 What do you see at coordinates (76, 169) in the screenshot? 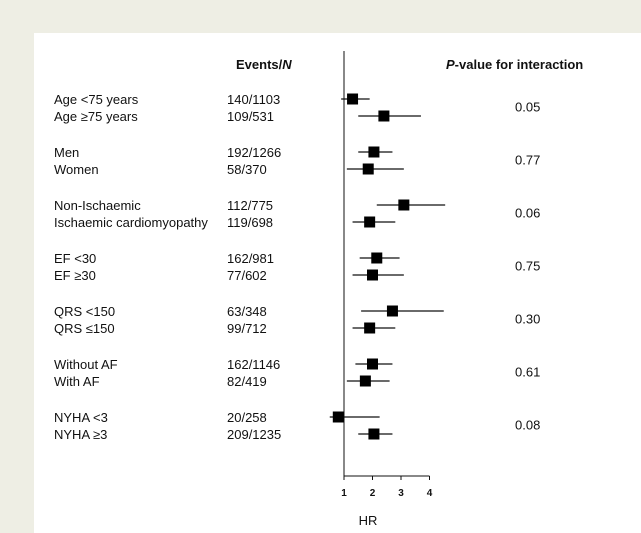
I see `row-label: Women` at bounding box center [76, 169].